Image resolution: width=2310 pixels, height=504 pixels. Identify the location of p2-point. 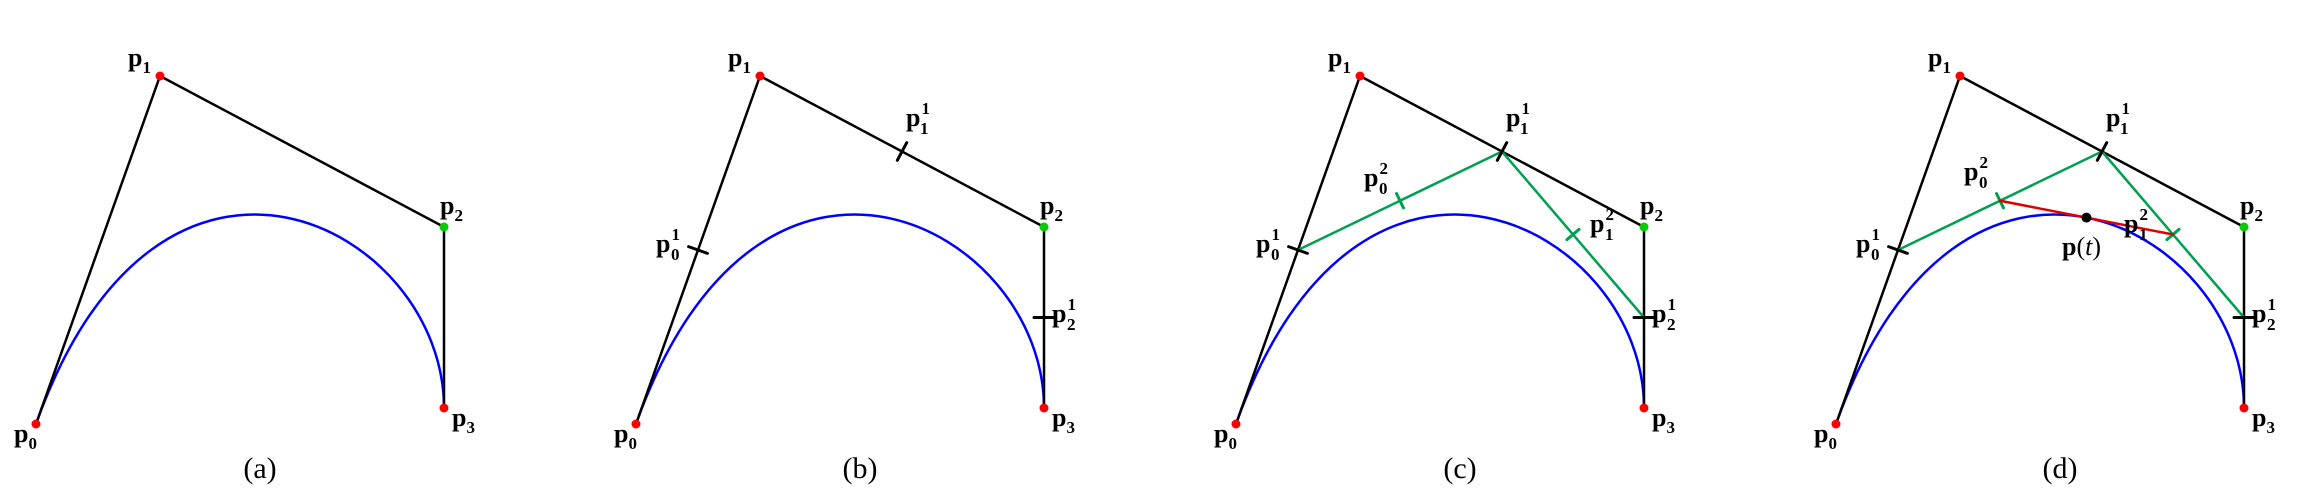
(444, 227).